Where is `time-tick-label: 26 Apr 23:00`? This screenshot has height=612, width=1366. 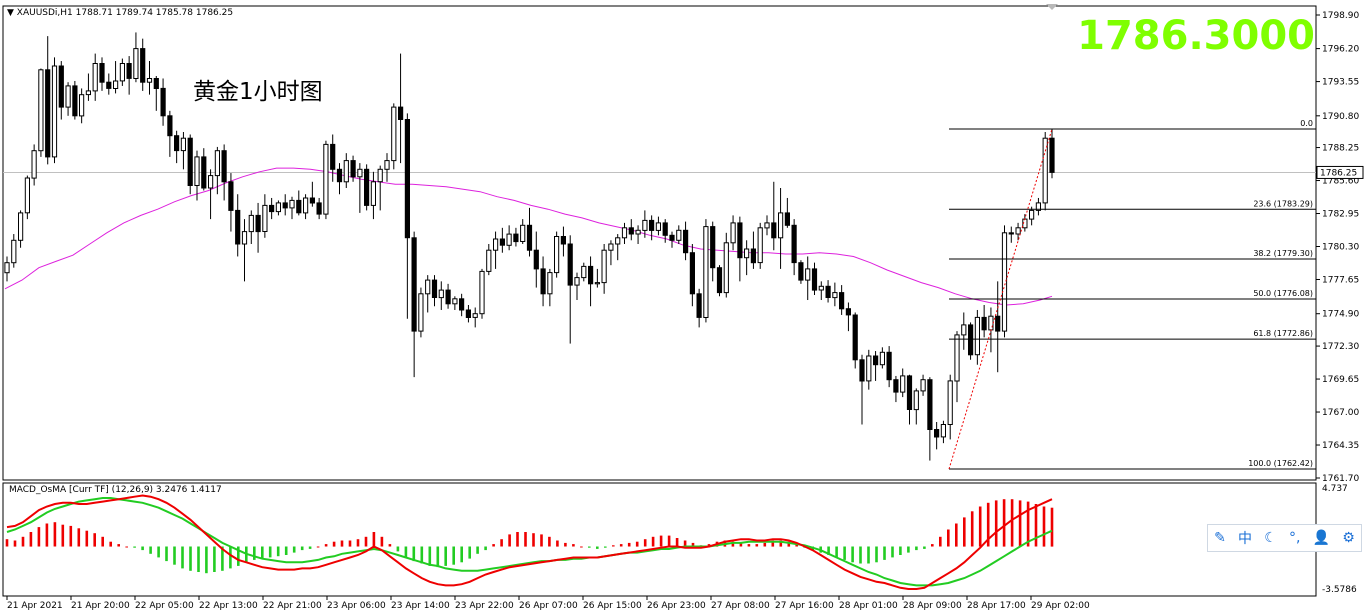 time-tick-label: 26 Apr 23:00 is located at coordinates (676, 606).